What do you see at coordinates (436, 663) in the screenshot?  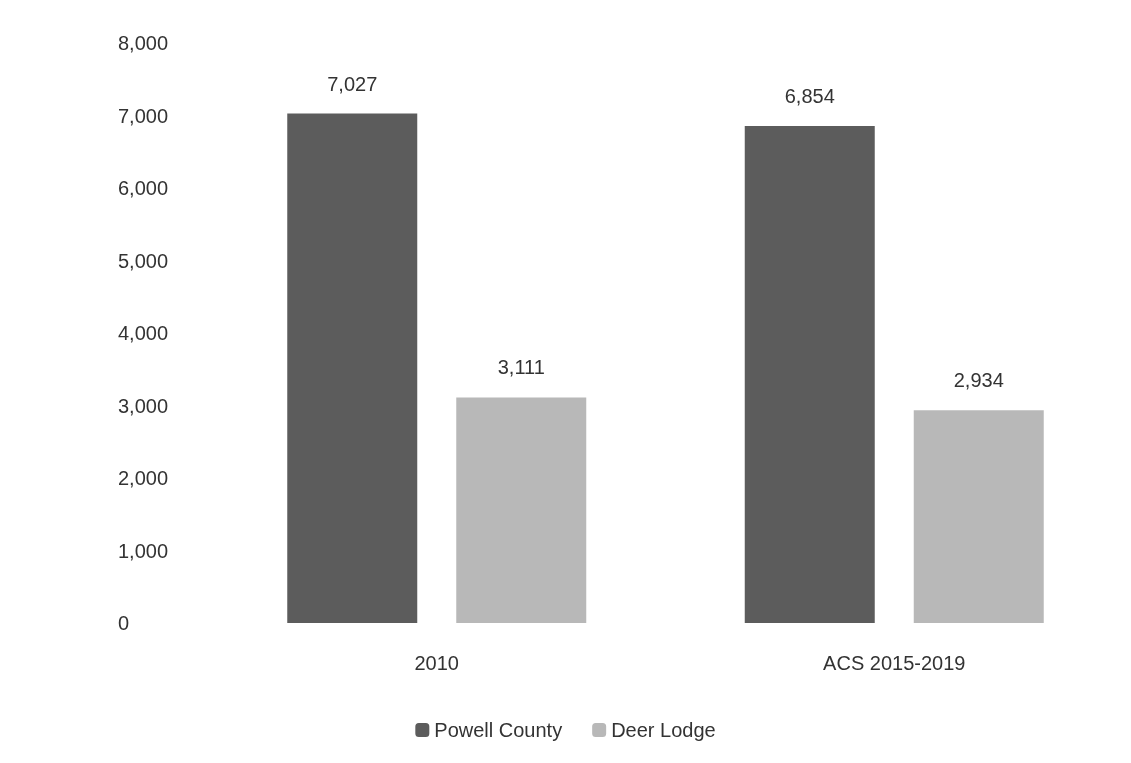 I see `x-tick-label: 2010` at bounding box center [436, 663].